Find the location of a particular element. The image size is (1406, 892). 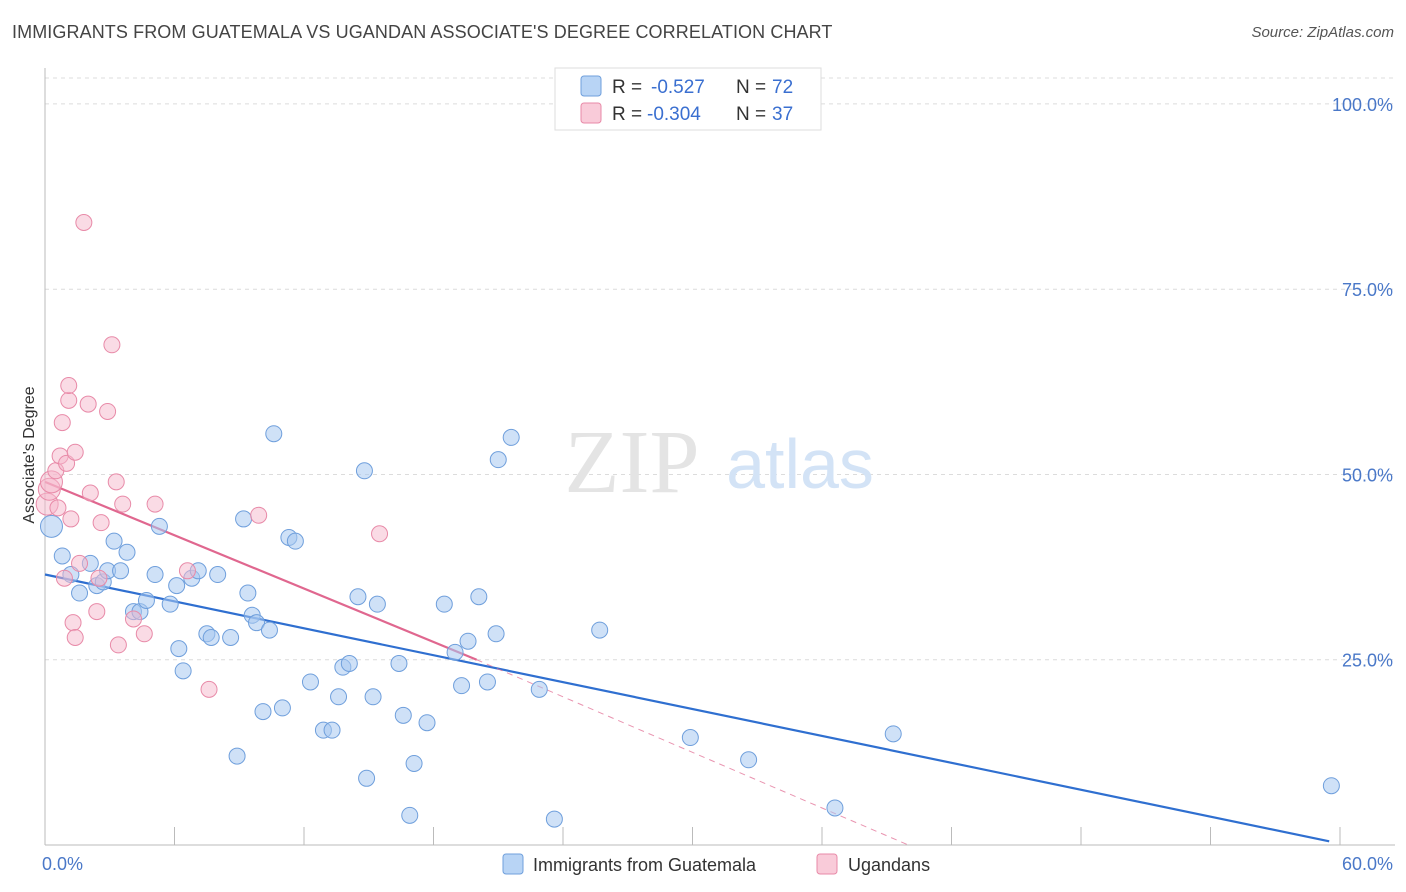

watermark-zip: ZIP is located at coordinates (632, 462).